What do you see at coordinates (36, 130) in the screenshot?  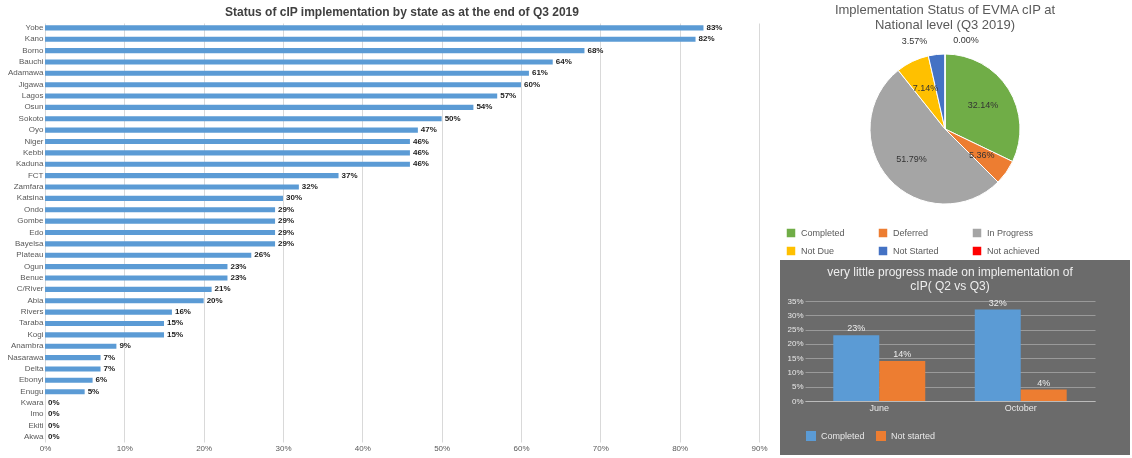 I see `y-tick-label: Oyo` at bounding box center [36, 130].